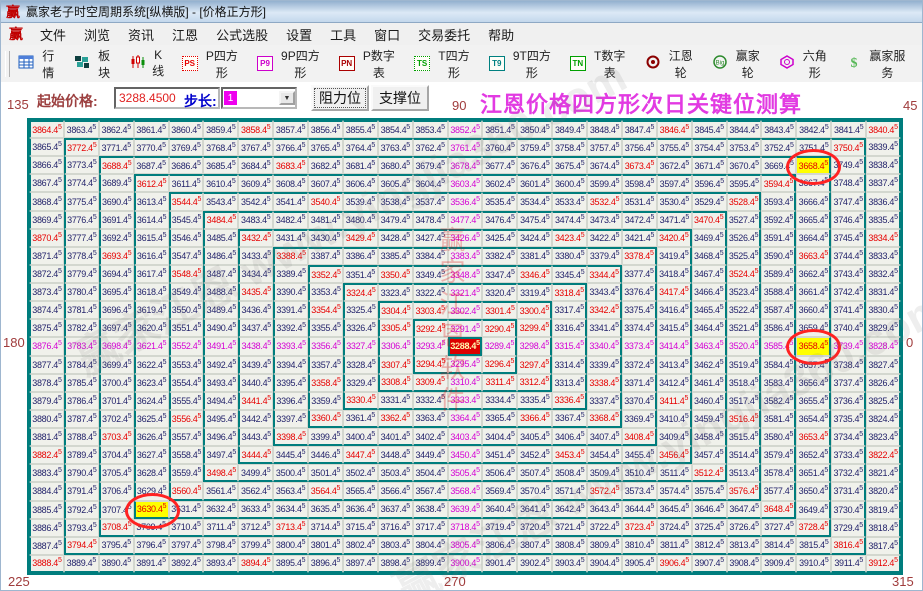 The width and height of the screenshot is (923, 591). Describe the element at coordinates (151, 201) in the screenshot. I see `price-cell: 3613.4 5` at that location.